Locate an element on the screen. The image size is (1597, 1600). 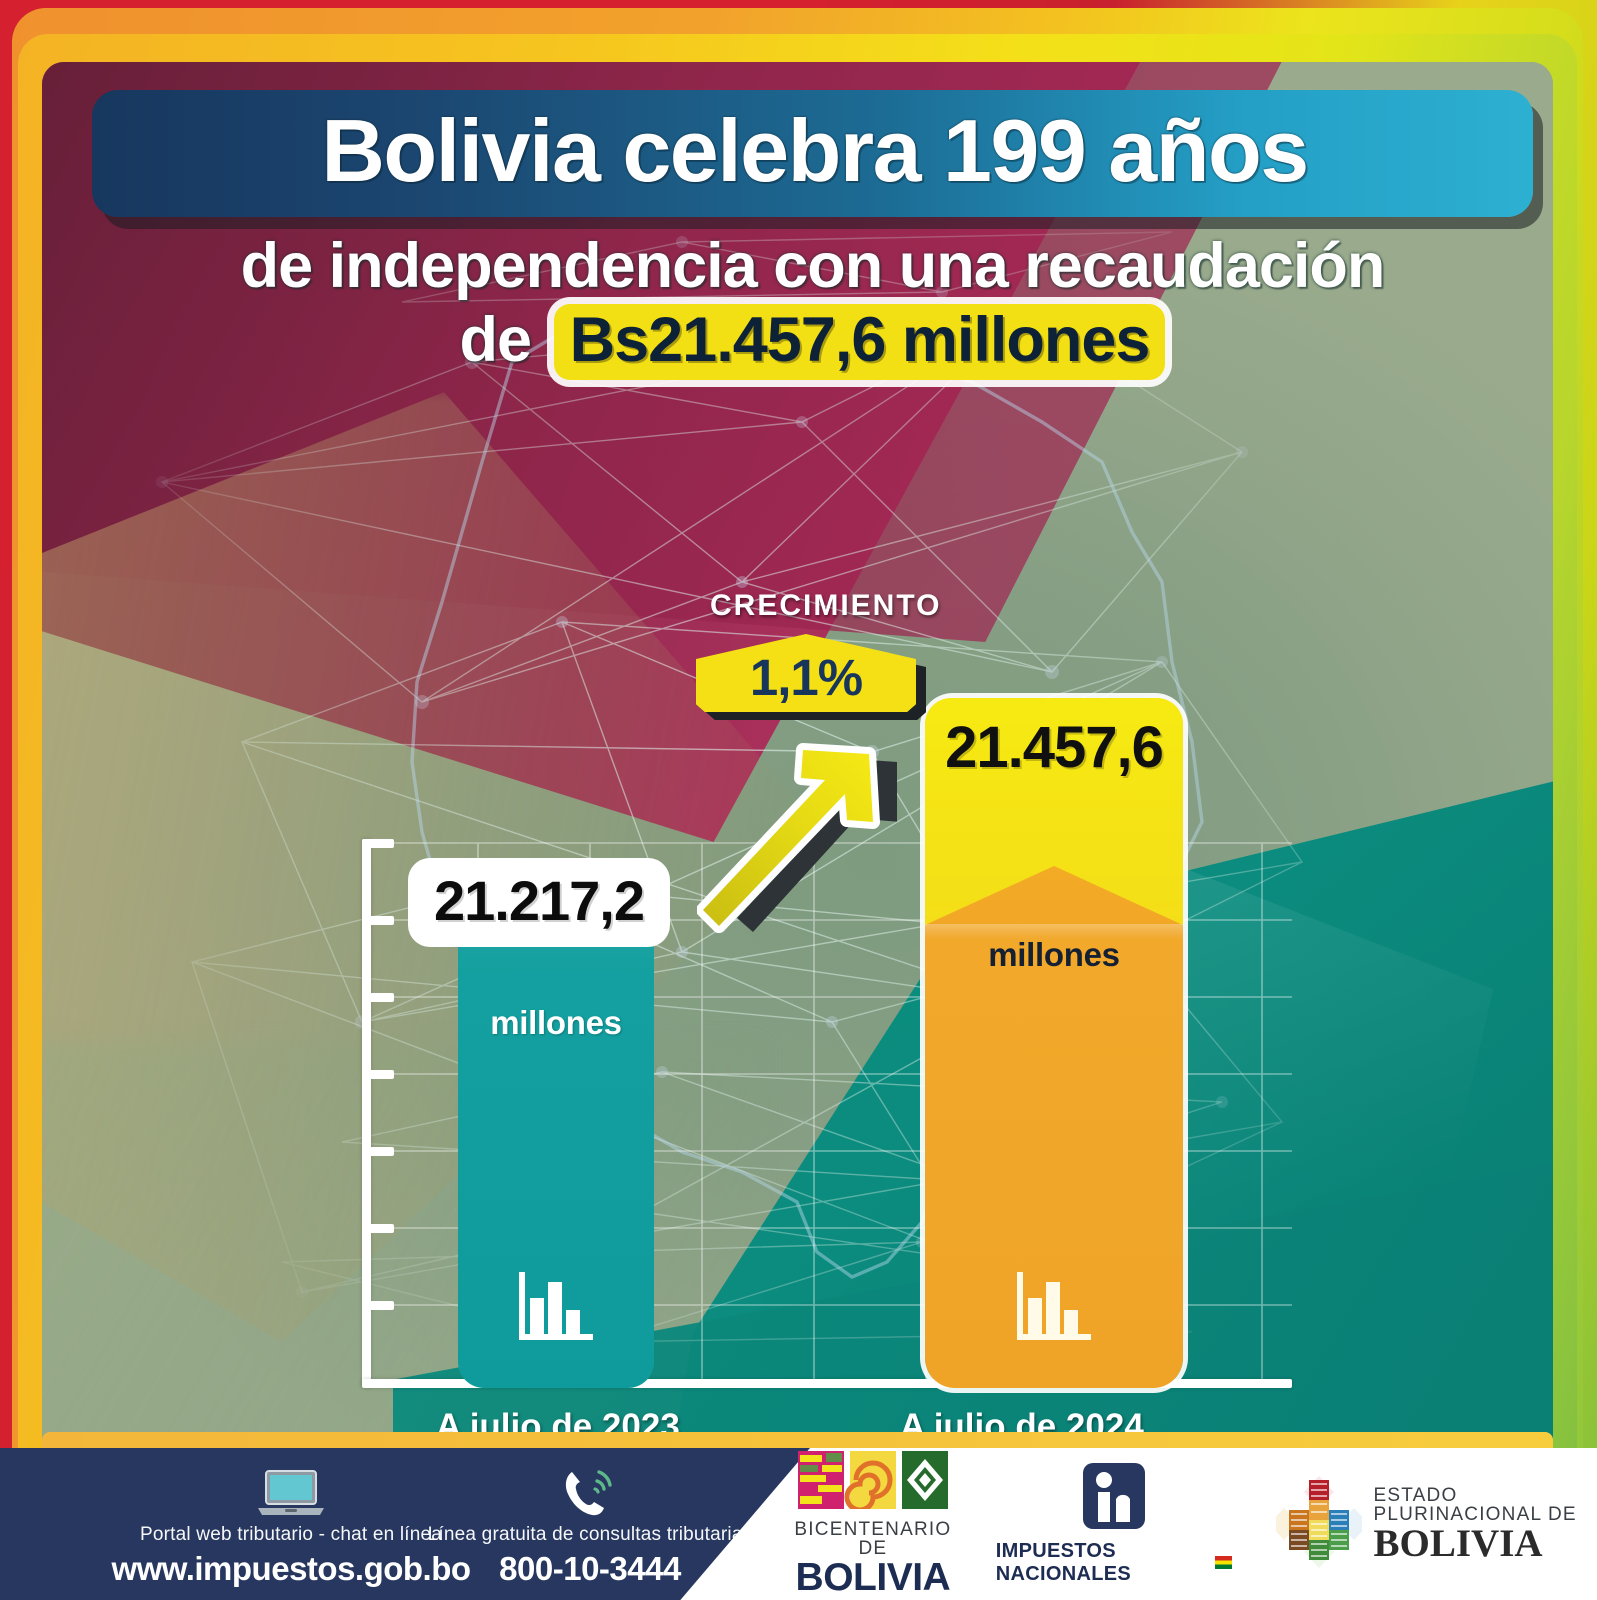
in-monogram-icon is located at coordinates (1113, 1498).